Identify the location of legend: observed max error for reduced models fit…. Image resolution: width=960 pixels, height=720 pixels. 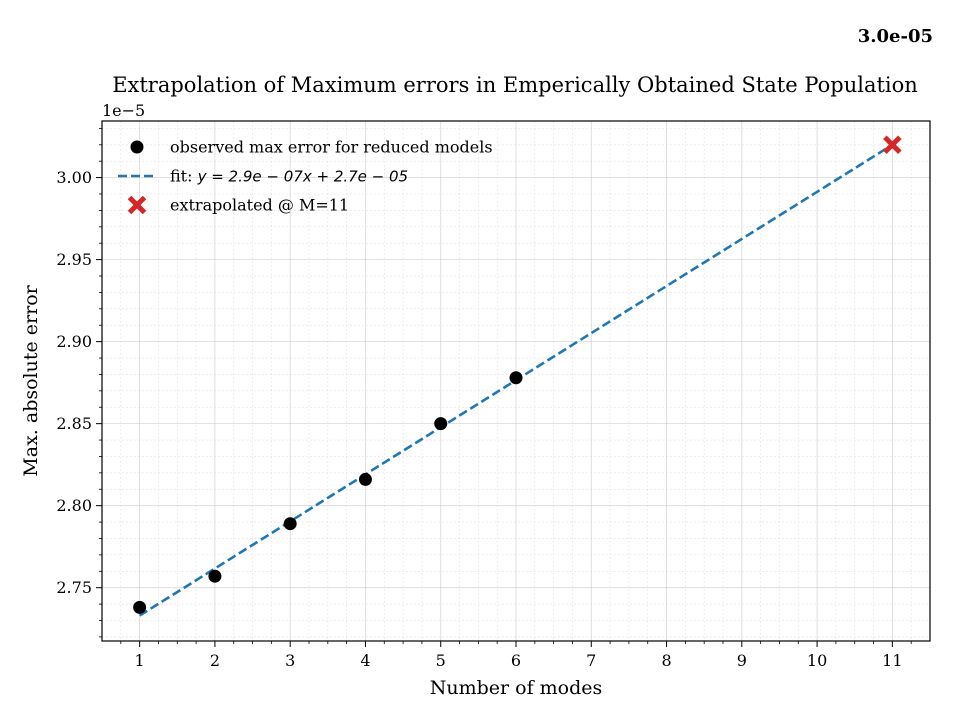
(305, 176).